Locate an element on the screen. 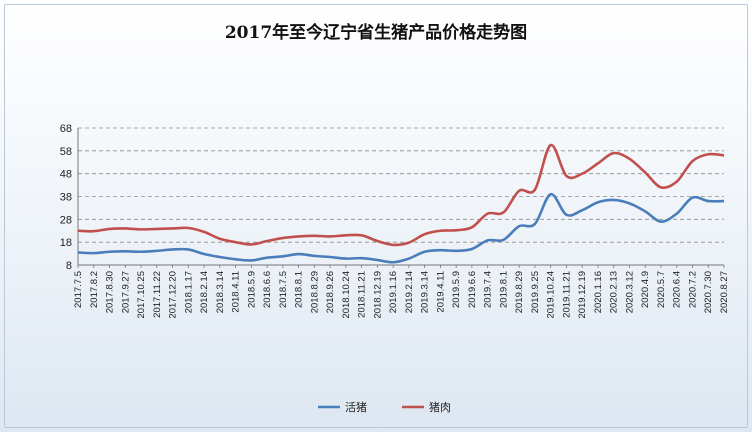  x-tick-label: 2019.11.21 is located at coordinates (566, 294).